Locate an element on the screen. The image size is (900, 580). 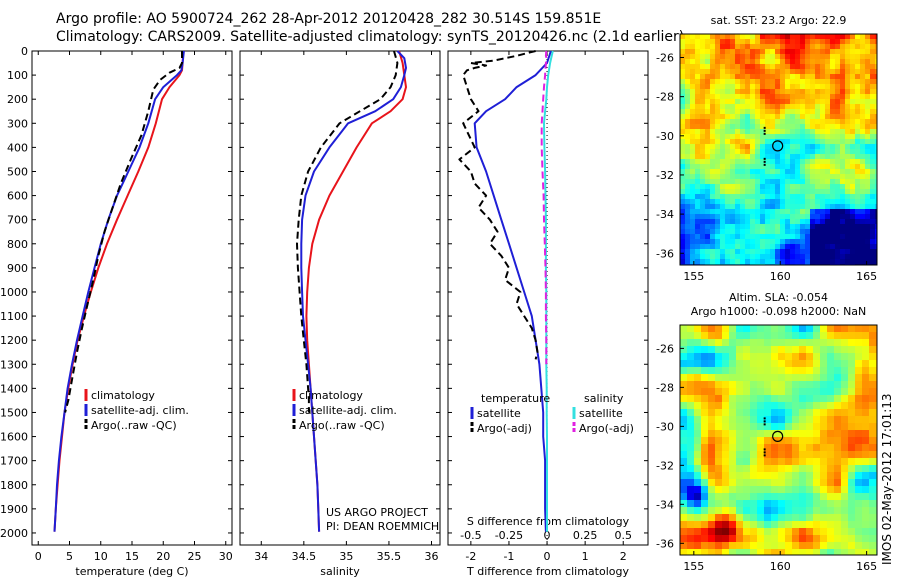
s-axis-label: S difference from climatology is located at coordinates (548, 521).